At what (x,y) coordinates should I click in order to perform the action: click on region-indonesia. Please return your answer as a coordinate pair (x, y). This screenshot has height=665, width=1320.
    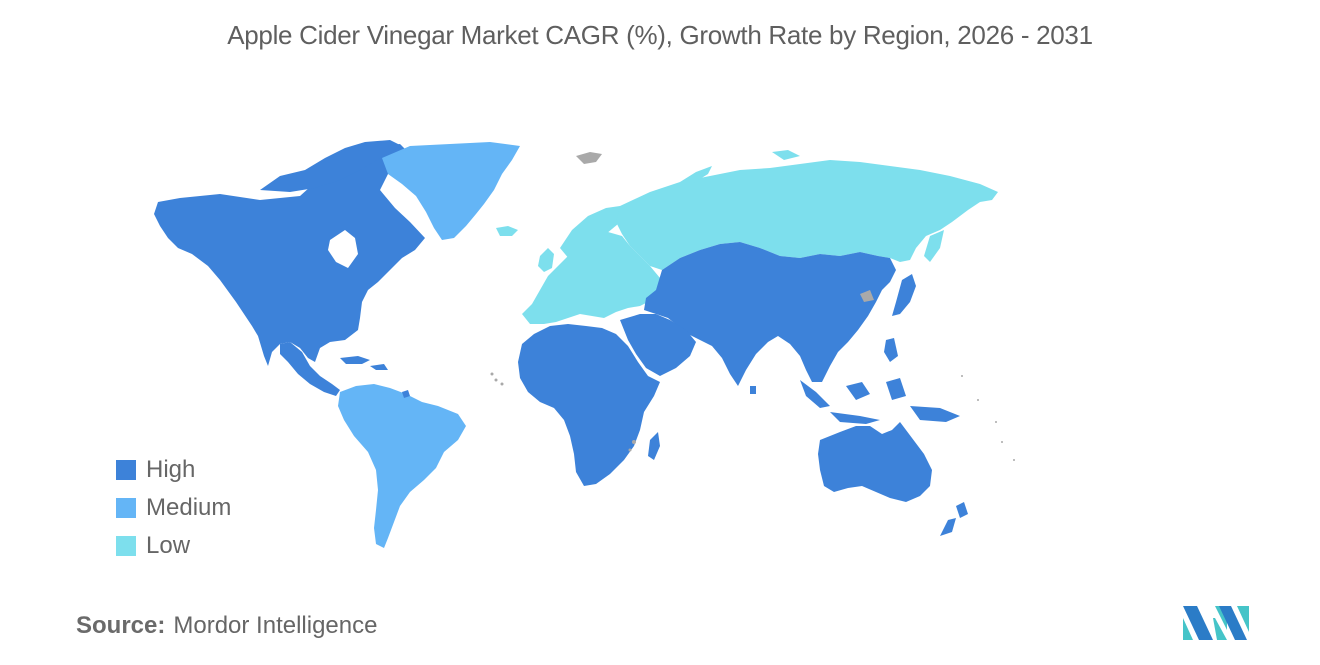
    Looking at the image, I should click on (880, 401).